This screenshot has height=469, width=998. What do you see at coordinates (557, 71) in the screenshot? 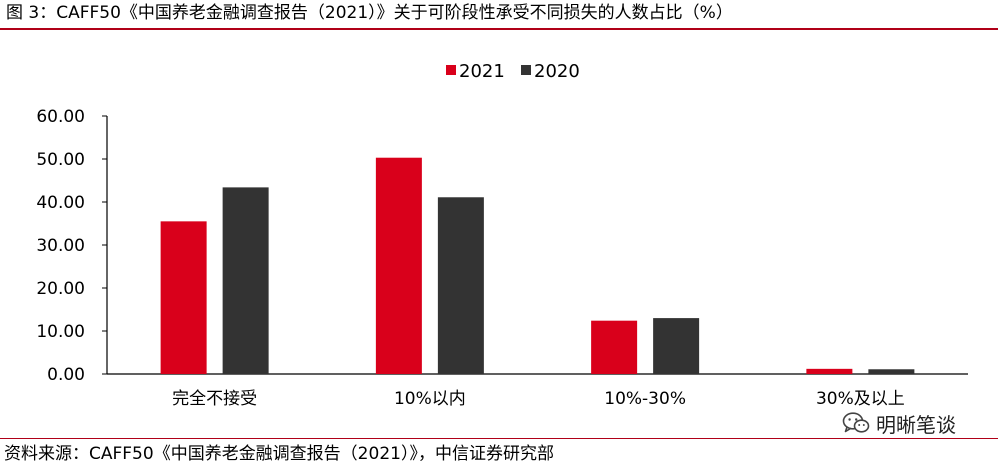
I see `legend-label-2020: 2020` at bounding box center [557, 71].